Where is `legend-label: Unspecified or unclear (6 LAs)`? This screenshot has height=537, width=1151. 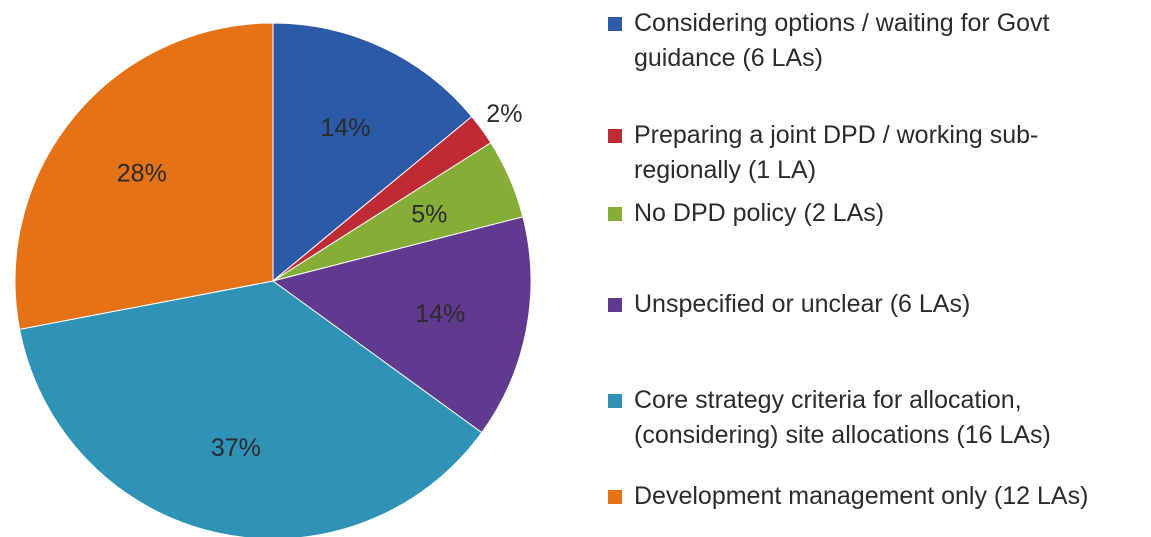 legend-label: Unspecified or unclear (6 LAs) is located at coordinates (802, 304).